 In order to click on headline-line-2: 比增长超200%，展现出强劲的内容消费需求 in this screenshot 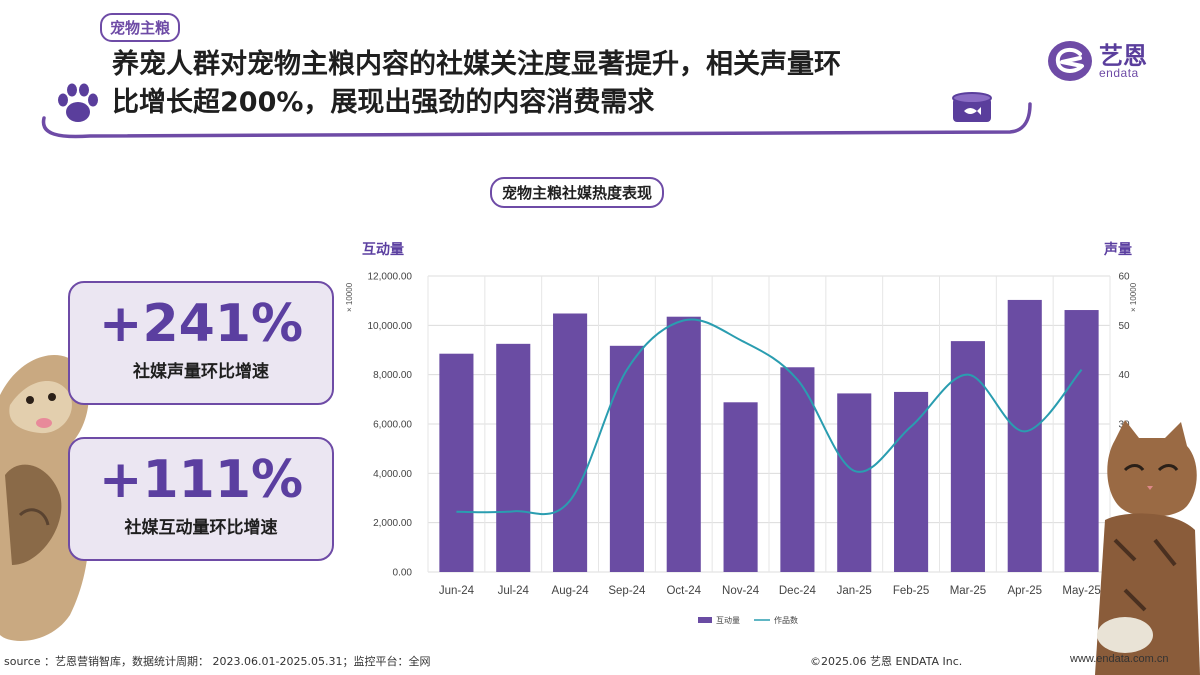, I will do `click(383, 102)`.